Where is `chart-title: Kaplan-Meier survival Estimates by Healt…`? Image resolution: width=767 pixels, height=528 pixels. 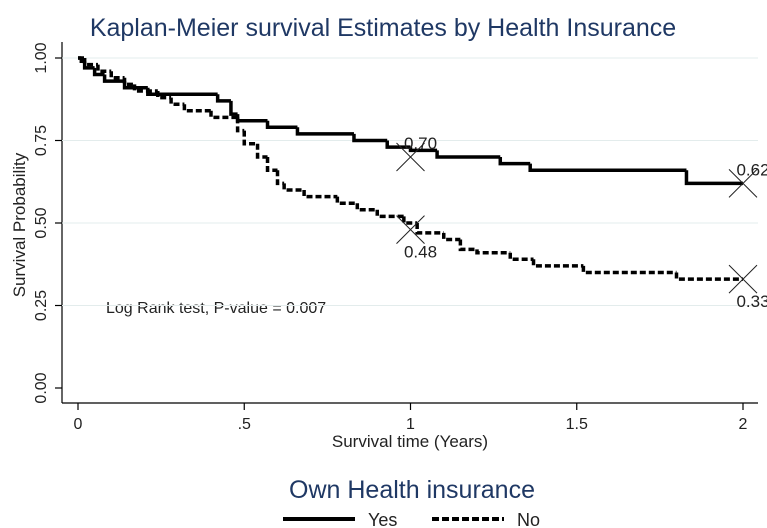 chart-title: Kaplan-Meier survival Estimates by Healt… is located at coordinates (383, 28).